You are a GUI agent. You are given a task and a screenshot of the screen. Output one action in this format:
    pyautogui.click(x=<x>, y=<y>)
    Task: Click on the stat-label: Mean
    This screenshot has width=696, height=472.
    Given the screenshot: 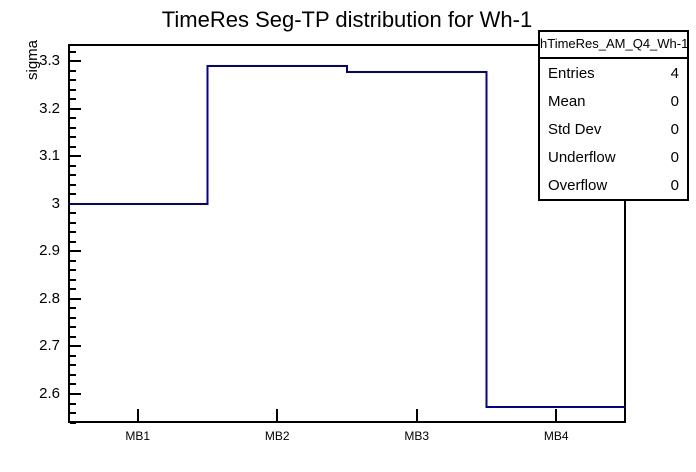 What is the action you would take?
    pyautogui.click(x=567, y=101)
    